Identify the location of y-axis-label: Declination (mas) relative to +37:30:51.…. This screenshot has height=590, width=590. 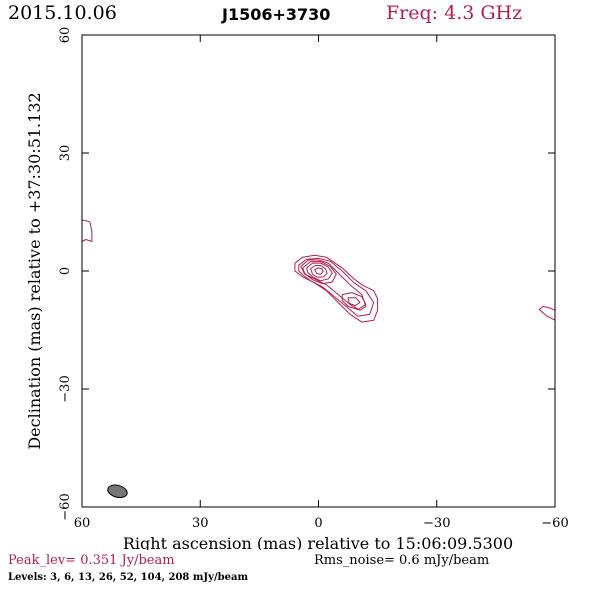
(34, 270).